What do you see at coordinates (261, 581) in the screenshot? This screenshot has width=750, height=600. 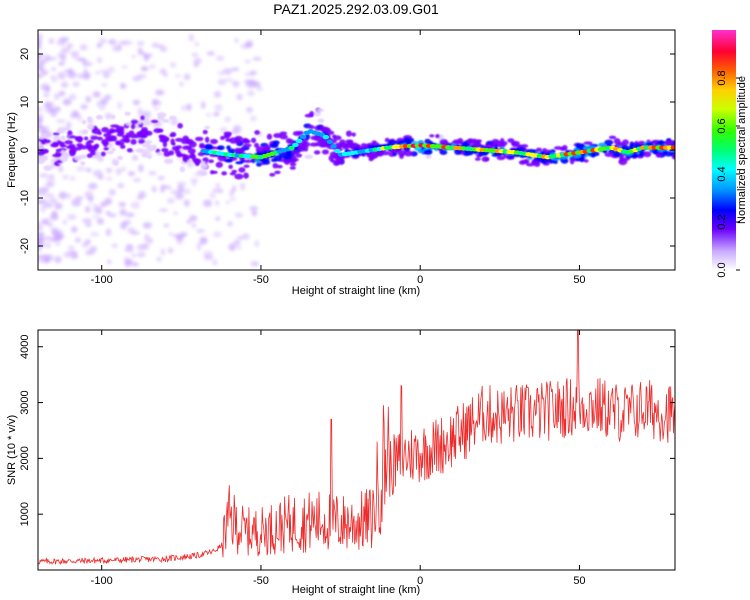 I see `snr-x-tick-label: -50` at bounding box center [261, 581].